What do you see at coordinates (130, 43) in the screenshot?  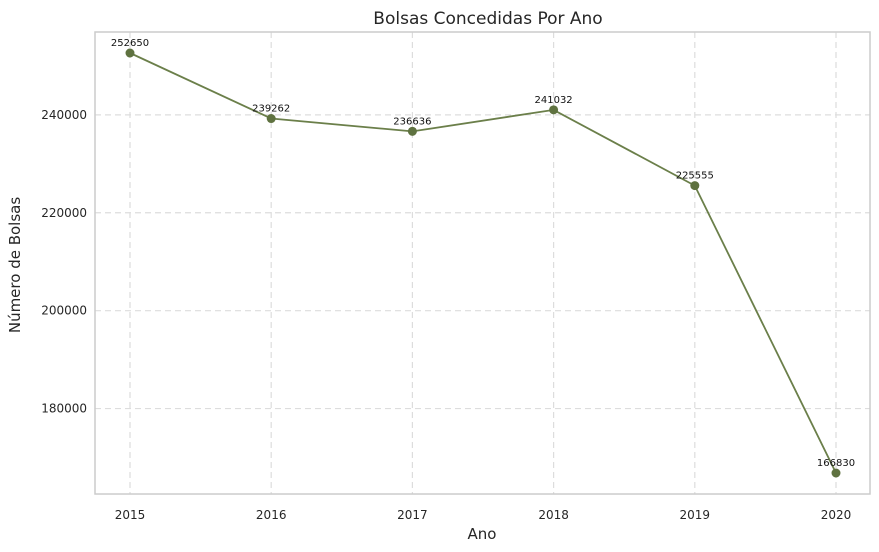 I see `data-label: 252650` at bounding box center [130, 43].